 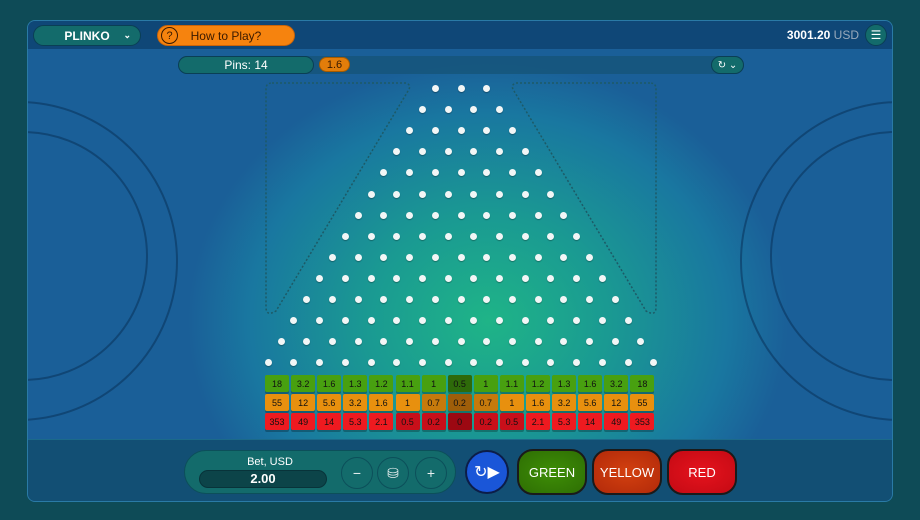 What do you see at coordinates (459, 422) in the screenshot?
I see `red-multiplier: 0` at bounding box center [459, 422].